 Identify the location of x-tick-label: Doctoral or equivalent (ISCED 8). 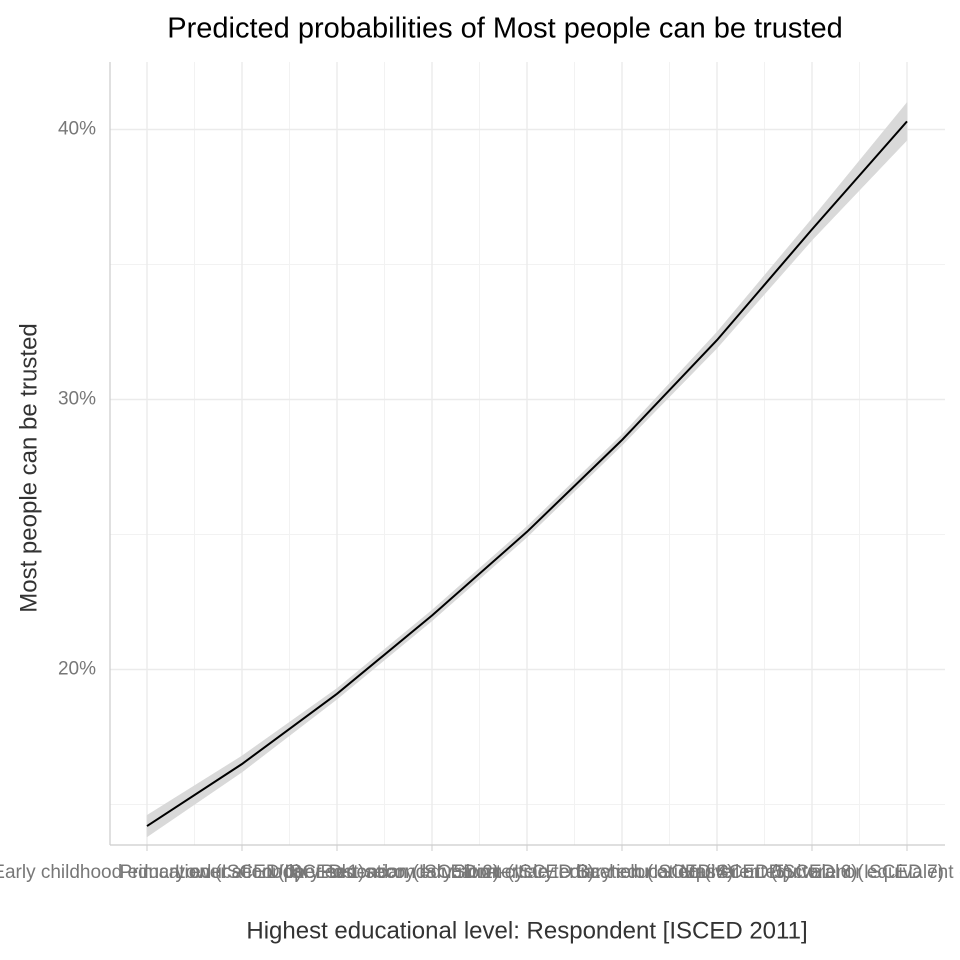
(864, 872).